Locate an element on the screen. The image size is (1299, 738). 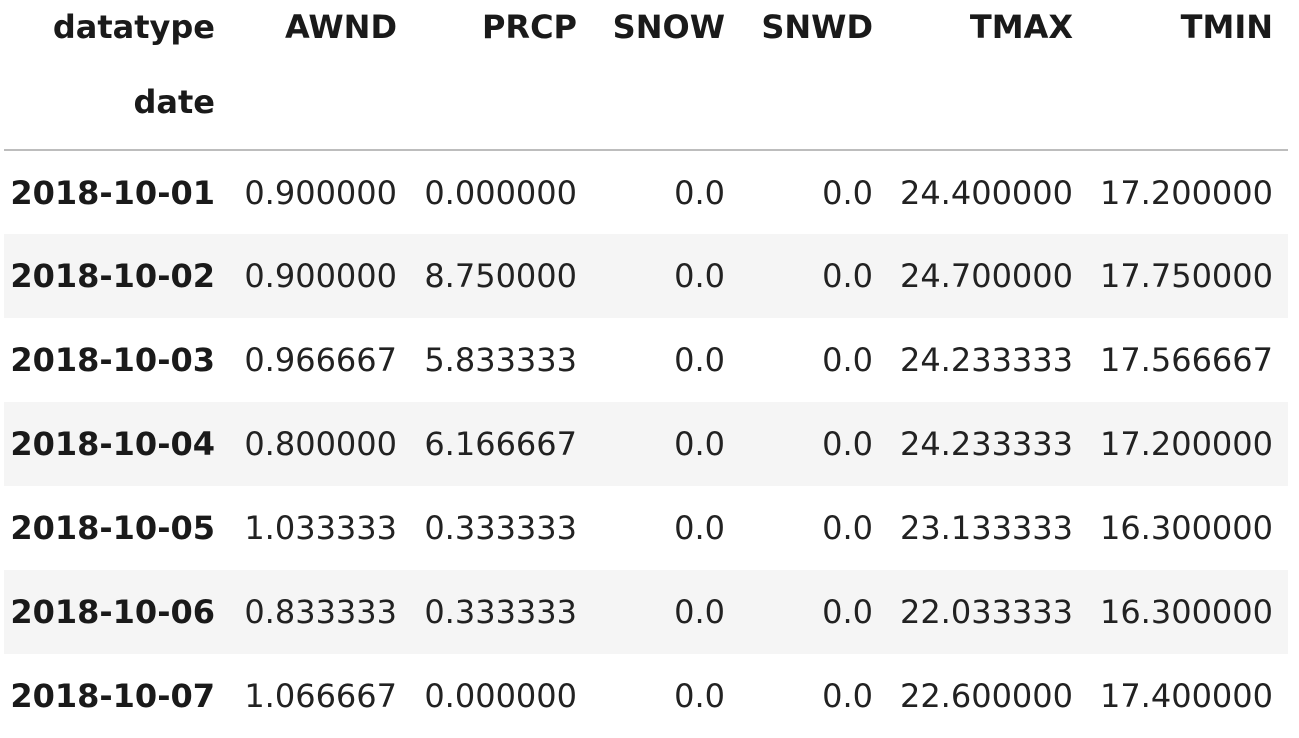
column-header-tmax: TMAX is located at coordinates (1021, 27).